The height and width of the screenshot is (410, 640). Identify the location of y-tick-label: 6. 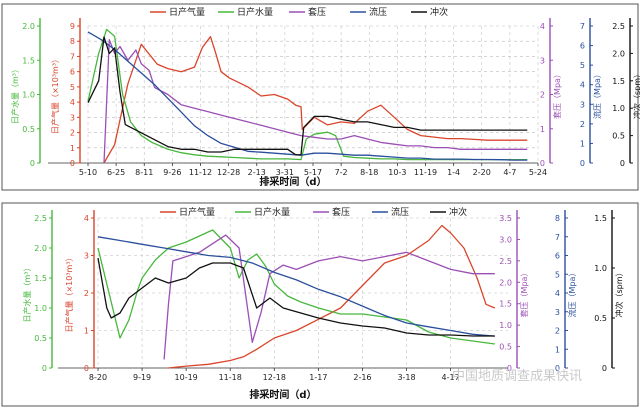
(557, 256).